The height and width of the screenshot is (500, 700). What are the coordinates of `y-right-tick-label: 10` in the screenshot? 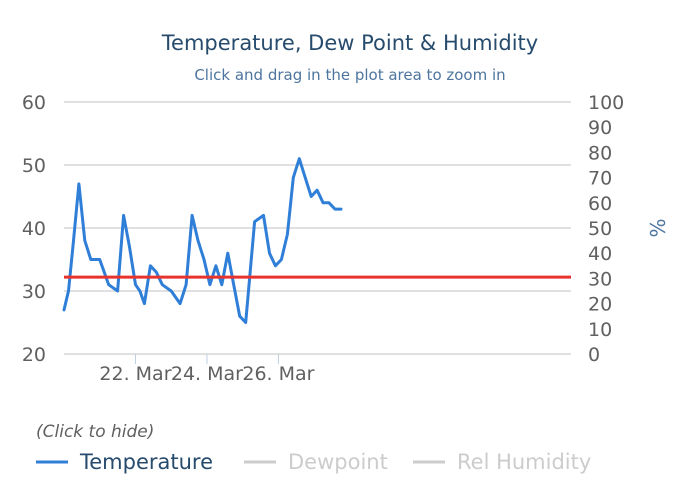 It's located at (600, 330).